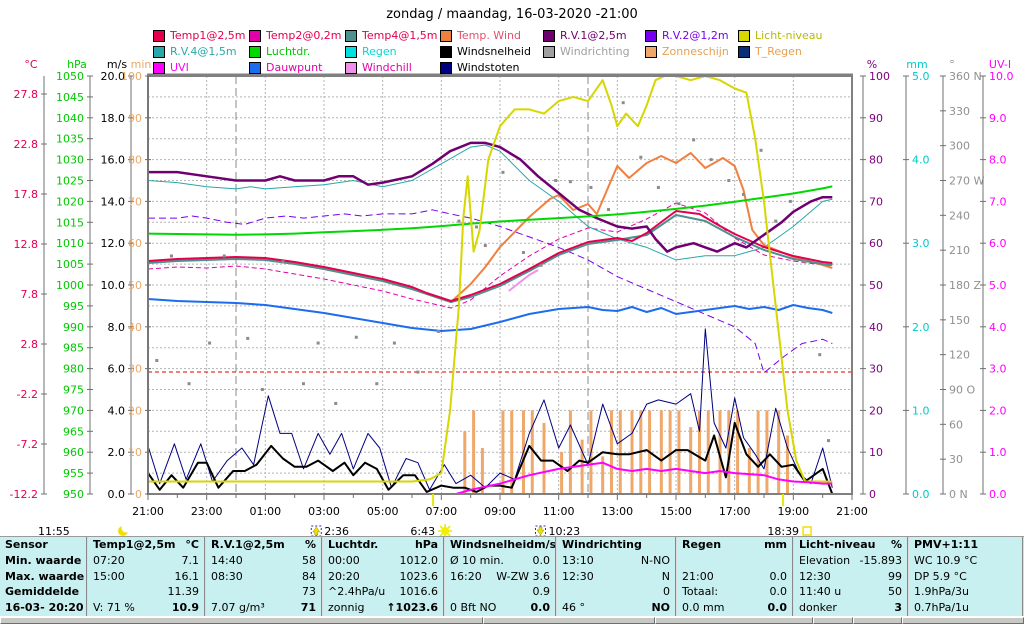  What do you see at coordinates (187, 576) in the screenshot?
I see `cell-value: 16.1` at bounding box center [187, 576].